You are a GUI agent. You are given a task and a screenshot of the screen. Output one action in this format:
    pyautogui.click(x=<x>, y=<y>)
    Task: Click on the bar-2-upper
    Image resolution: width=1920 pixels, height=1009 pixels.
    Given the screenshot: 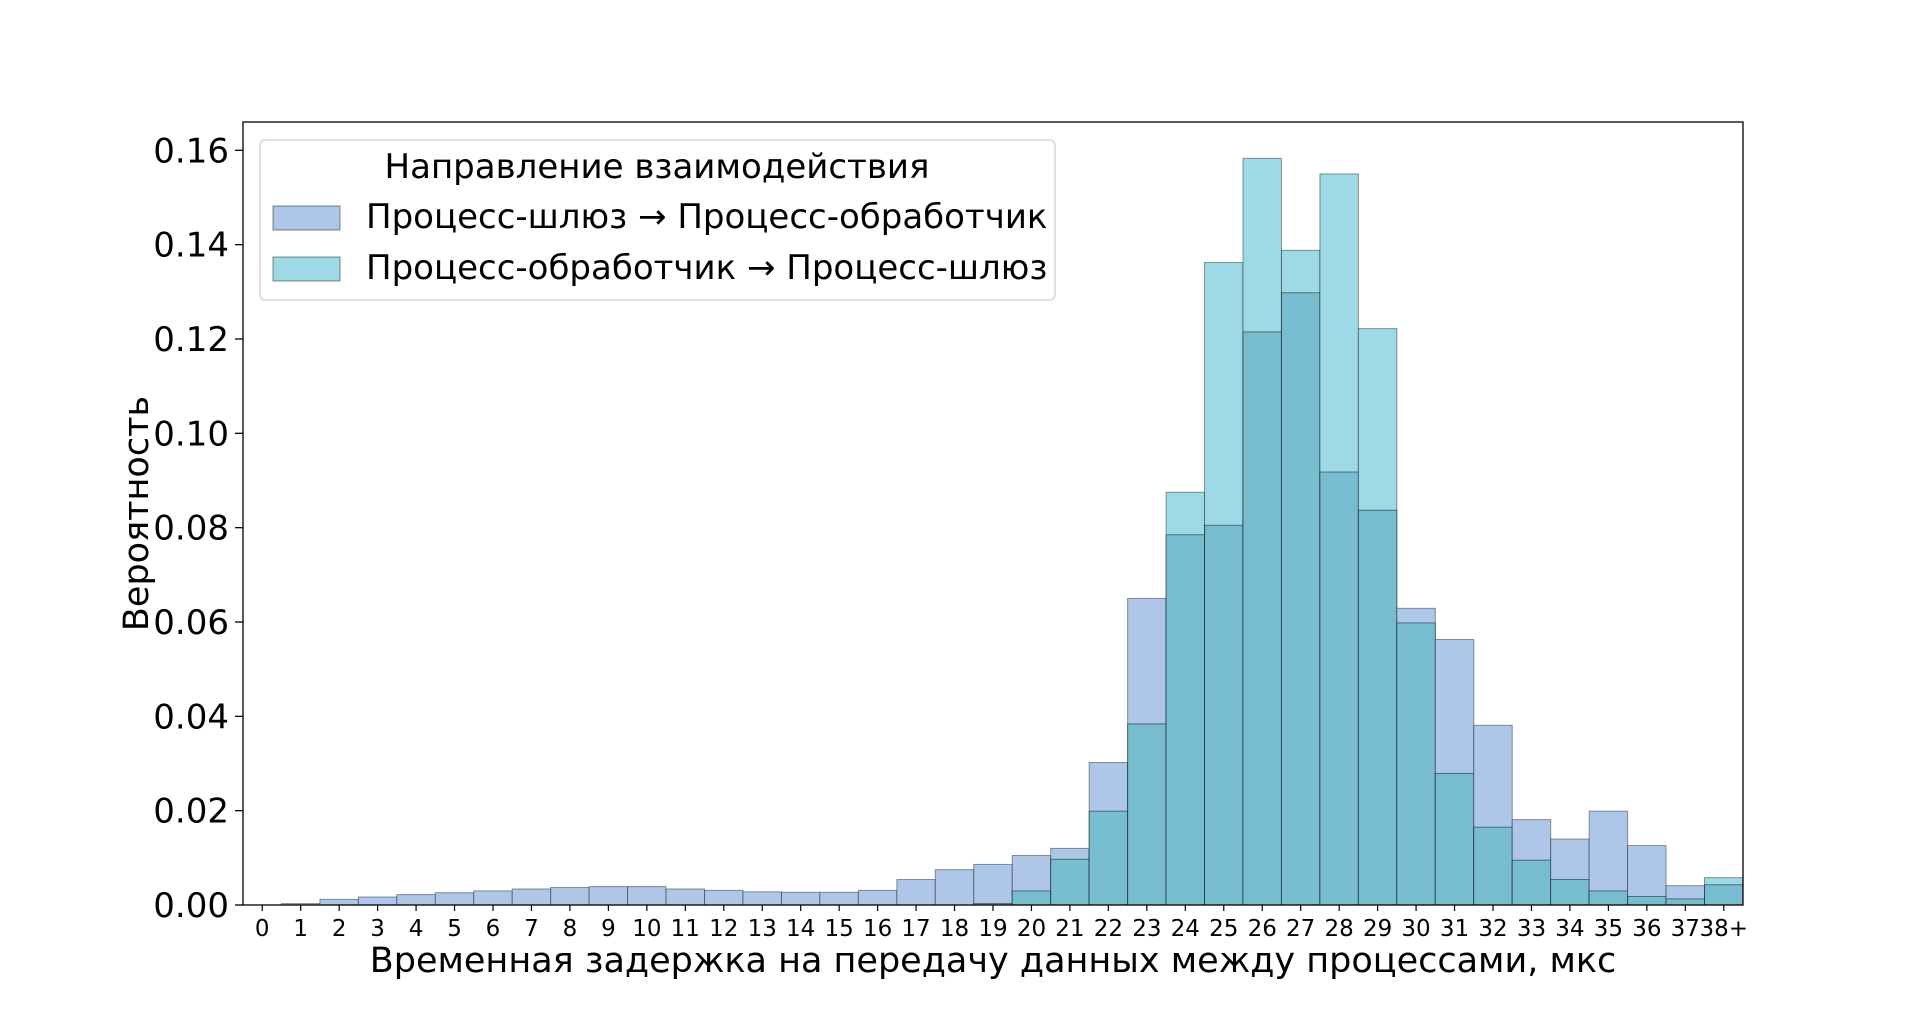 What is the action you would take?
    pyautogui.click(x=339, y=902)
    